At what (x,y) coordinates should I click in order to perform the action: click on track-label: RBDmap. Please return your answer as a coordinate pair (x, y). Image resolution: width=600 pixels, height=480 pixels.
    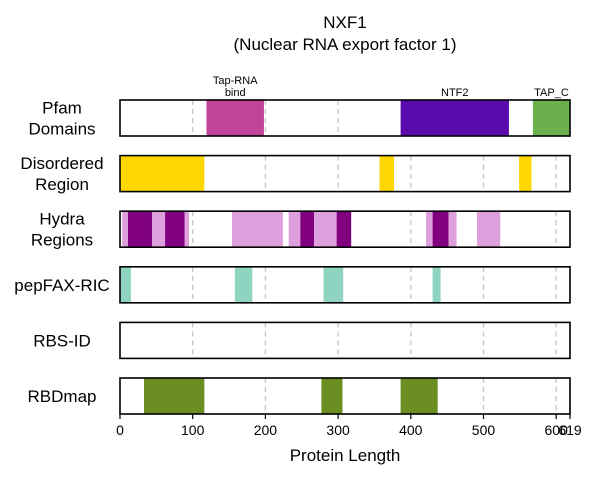
    Looking at the image, I should click on (62, 396).